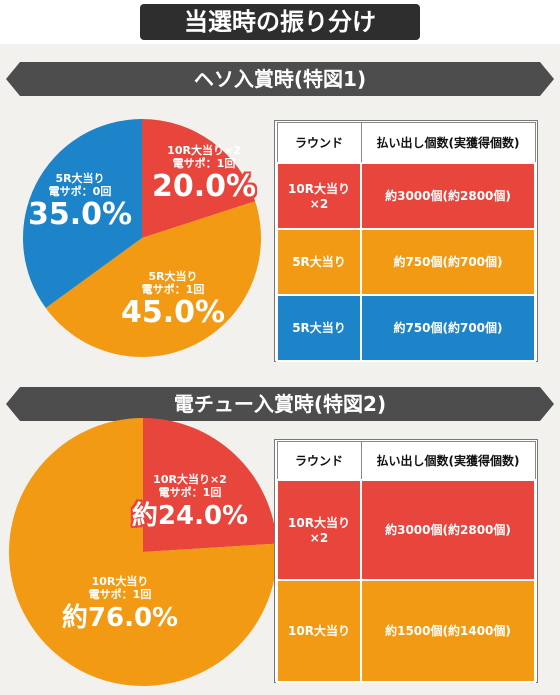  I want to click on pie1-label-5r-0: 5R大当り 電サポ：0回 35.0%, so click(80, 202).